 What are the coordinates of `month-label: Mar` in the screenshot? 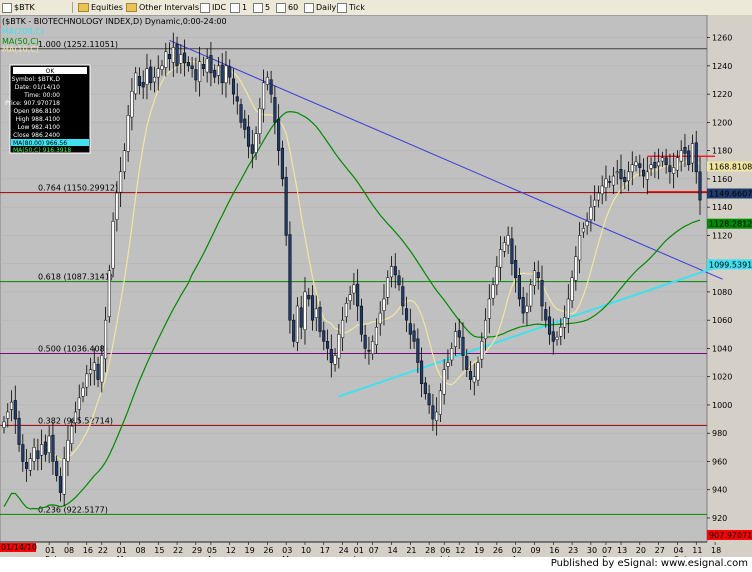 It's located at (125, 556).